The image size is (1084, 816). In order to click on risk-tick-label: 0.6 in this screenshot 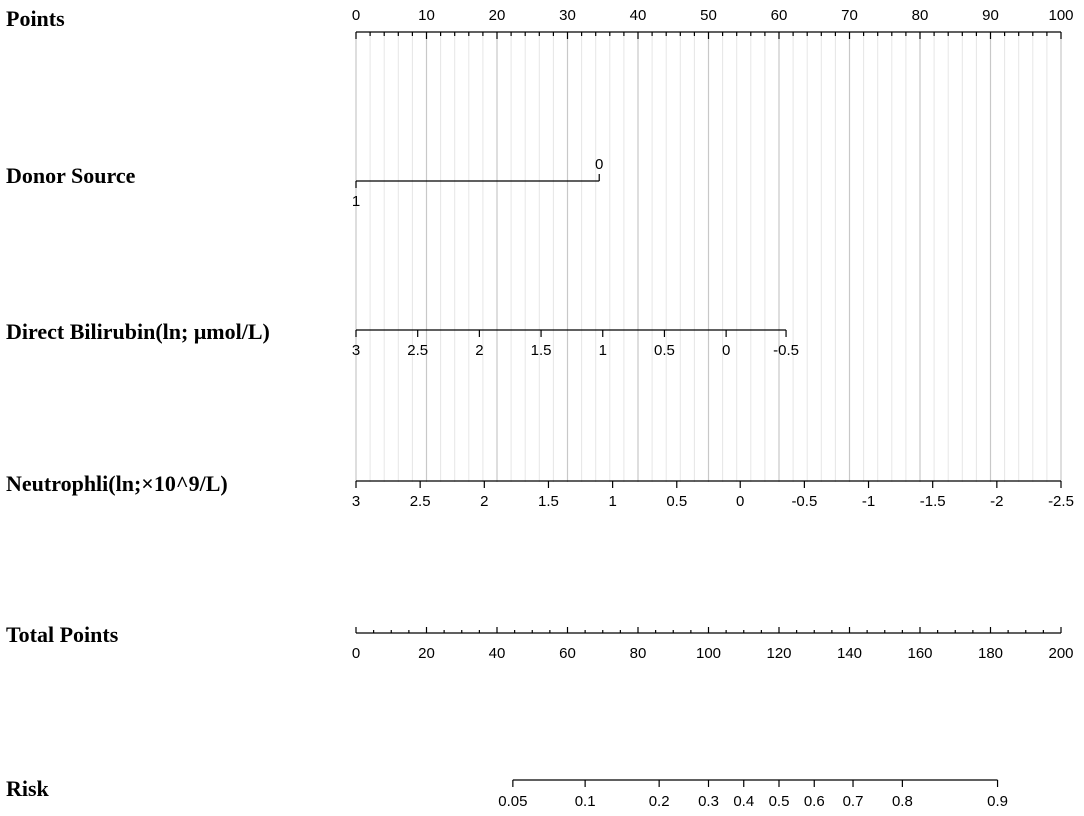, I will do `click(814, 801)`.